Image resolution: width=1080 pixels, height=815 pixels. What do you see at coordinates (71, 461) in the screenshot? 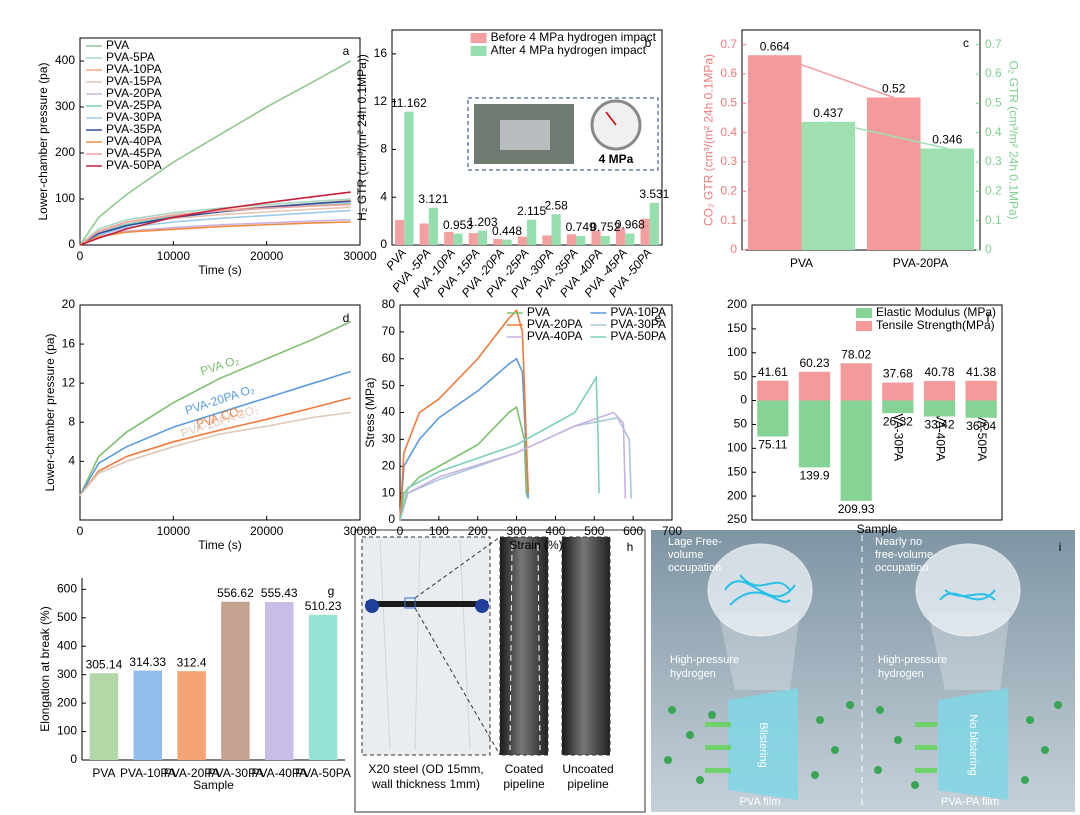
I see `y-tick-label: 4` at bounding box center [71, 461].